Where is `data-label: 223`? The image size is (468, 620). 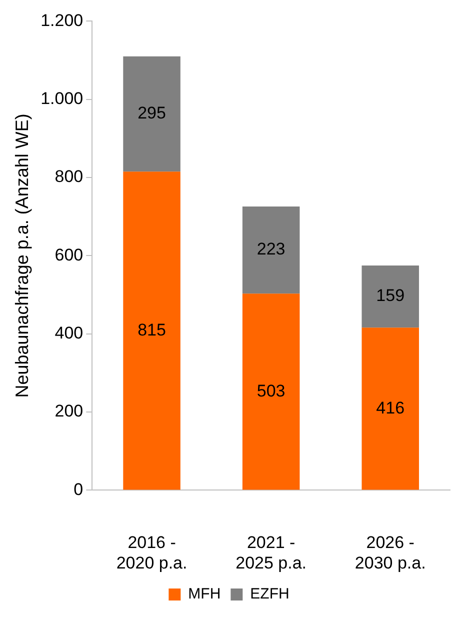 data-label: 223 is located at coordinates (271, 249).